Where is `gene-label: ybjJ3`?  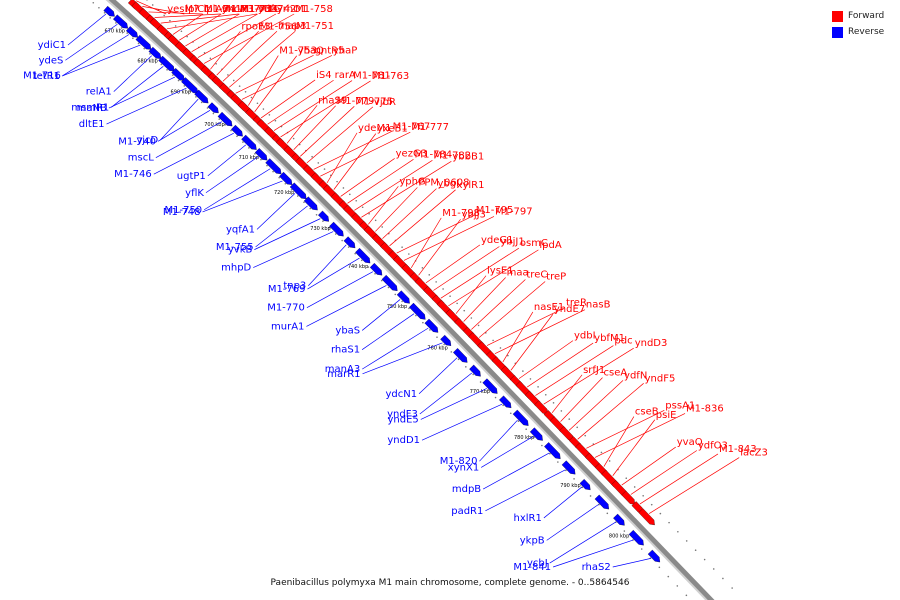 gene-label: ybjJ3 is located at coordinates (474, 214).